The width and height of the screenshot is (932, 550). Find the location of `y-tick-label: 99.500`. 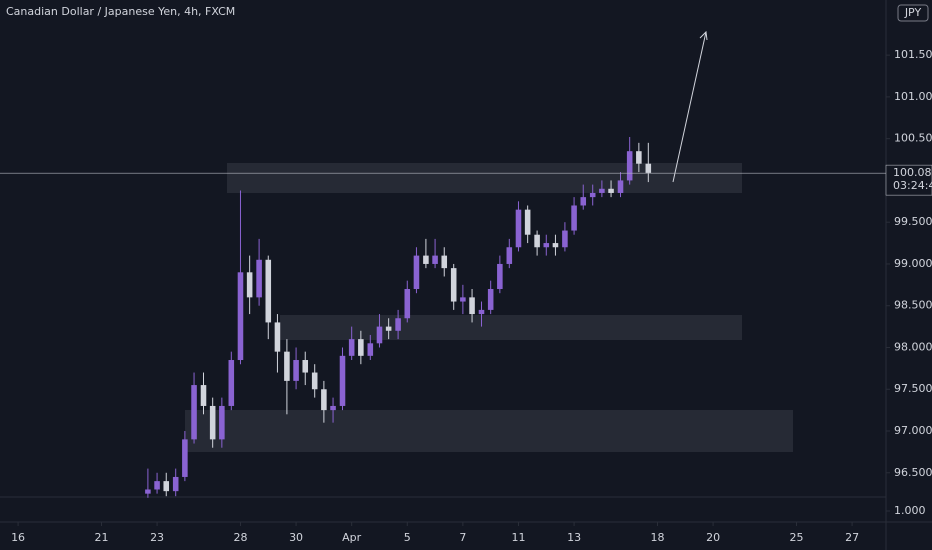

y-tick-label: 99.500 is located at coordinates (913, 221).